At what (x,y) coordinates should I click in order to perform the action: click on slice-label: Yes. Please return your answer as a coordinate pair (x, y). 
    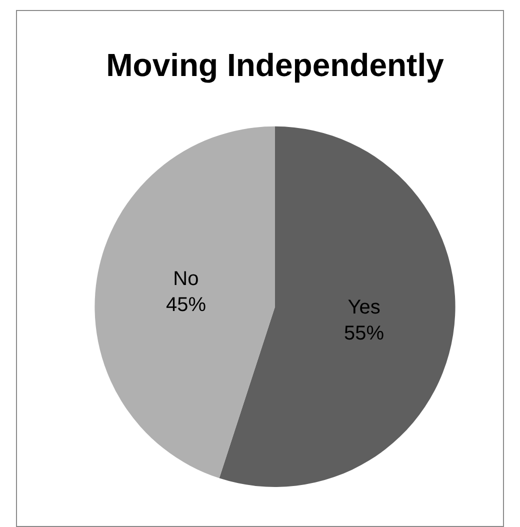
    Looking at the image, I should click on (364, 307).